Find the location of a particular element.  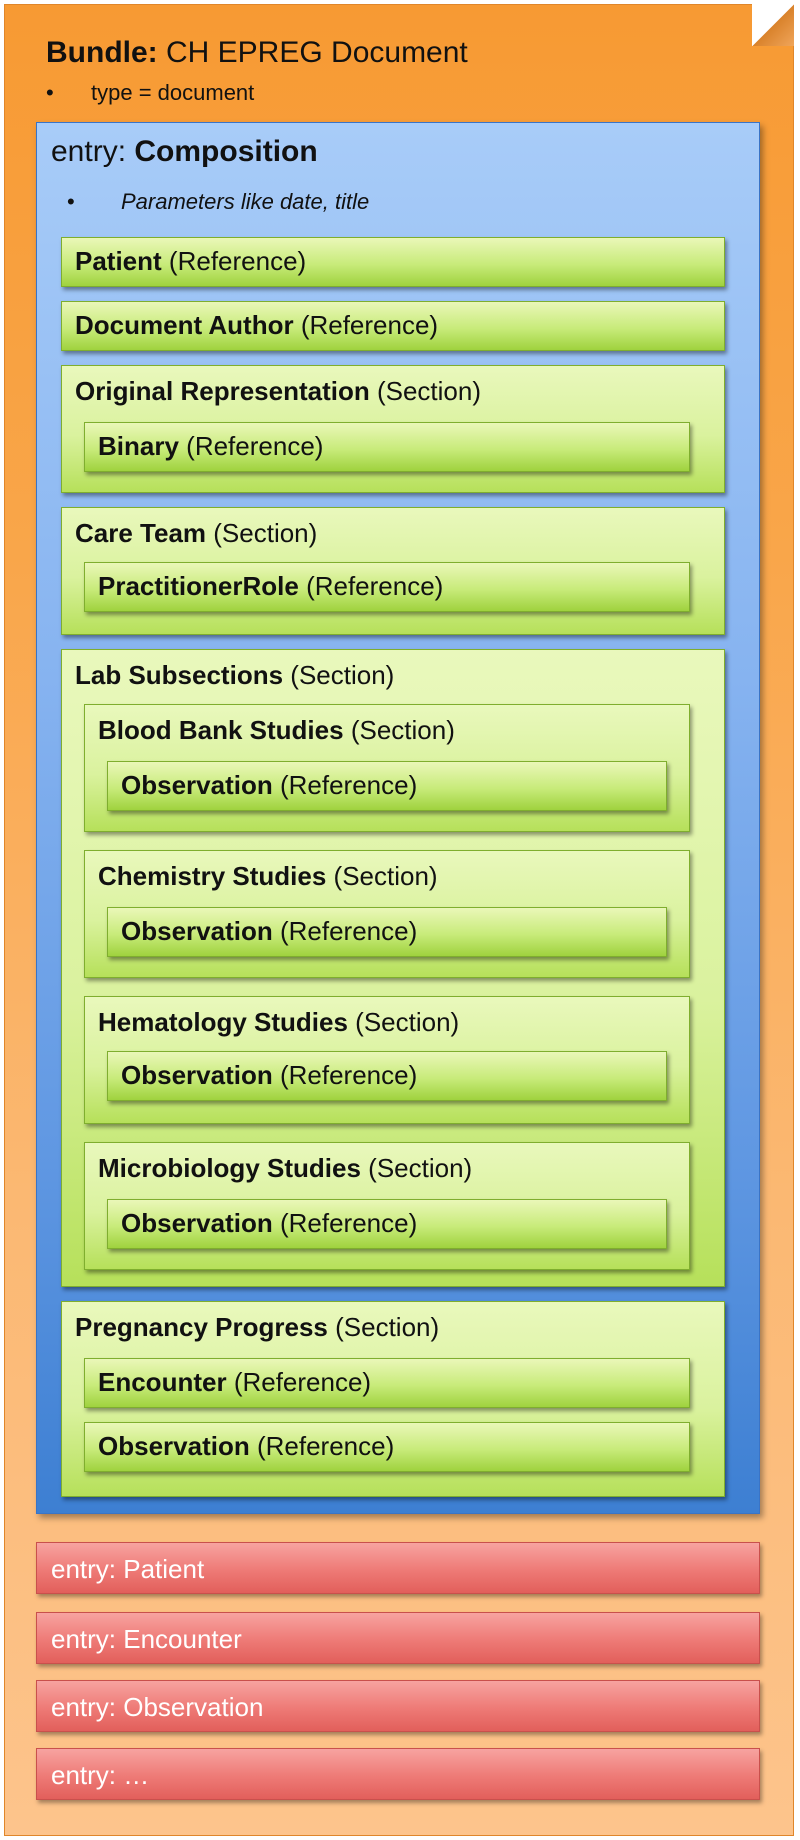

encounter-reference: Encounter (Reference) is located at coordinates (387, 1383).